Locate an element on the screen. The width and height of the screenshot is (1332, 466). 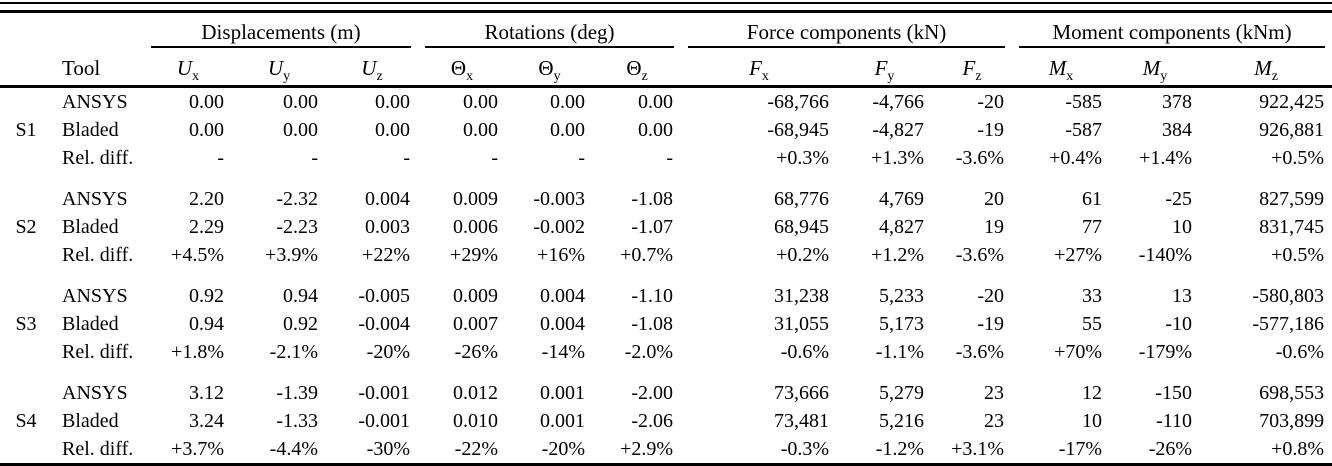
value-cell: -68,945 is located at coordinates (798, 130).